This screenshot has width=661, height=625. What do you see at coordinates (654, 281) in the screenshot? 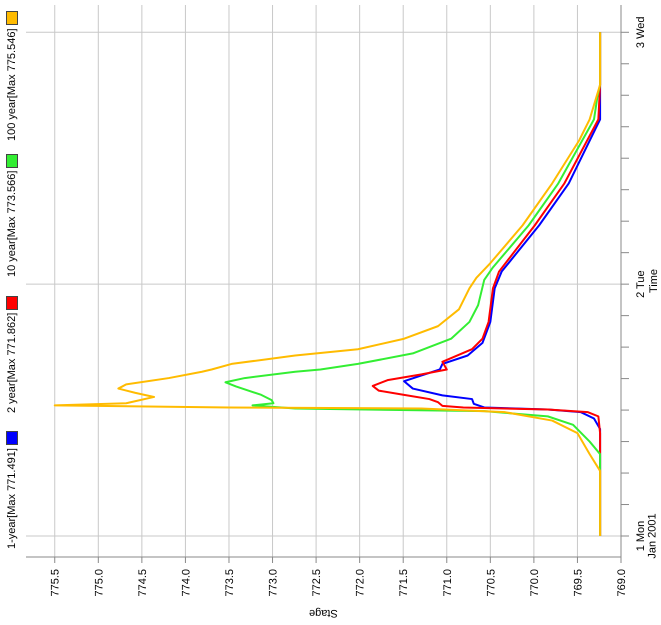
I see `y-axis-title: Time` at bounding box center [654, 281].